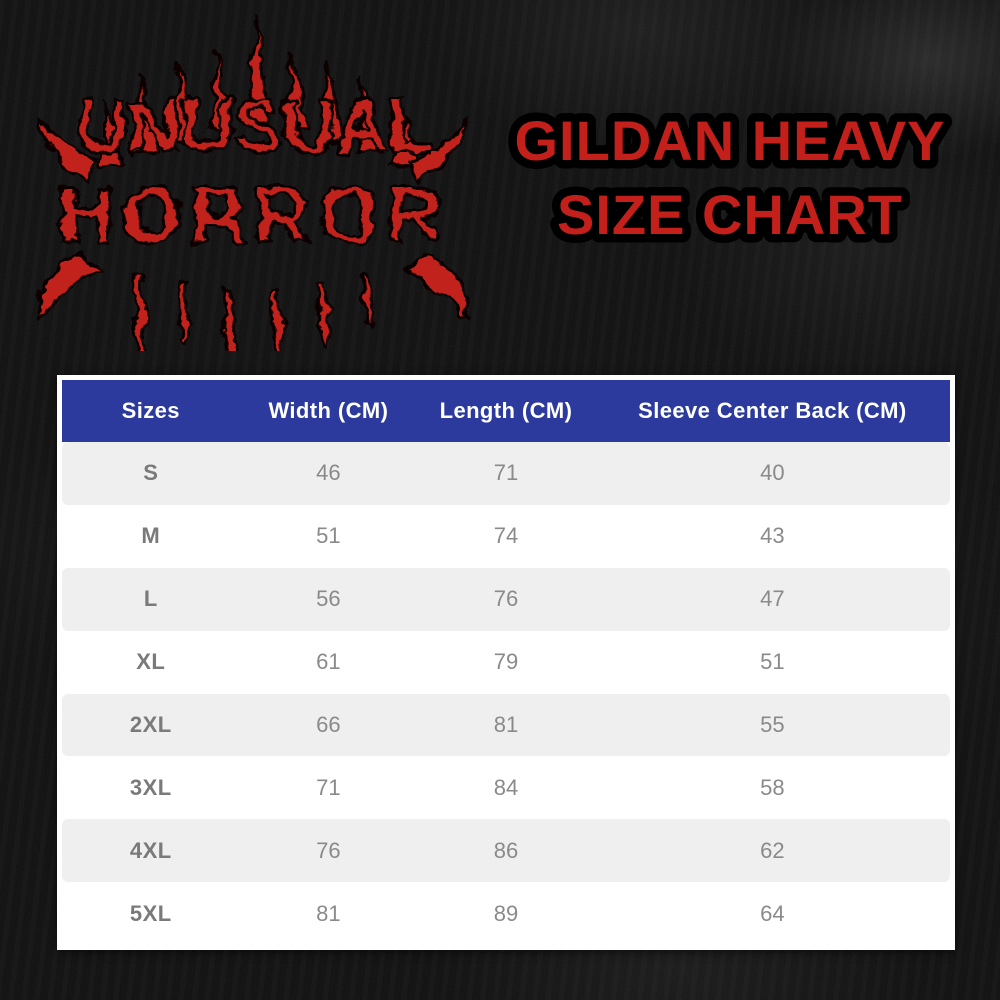 This screenshot has width=1000, height=1000. What do you see at coordinates (772, 536) in the screenshot?
I see `cell-sleeve: 43` at bounding box center [772, 536].